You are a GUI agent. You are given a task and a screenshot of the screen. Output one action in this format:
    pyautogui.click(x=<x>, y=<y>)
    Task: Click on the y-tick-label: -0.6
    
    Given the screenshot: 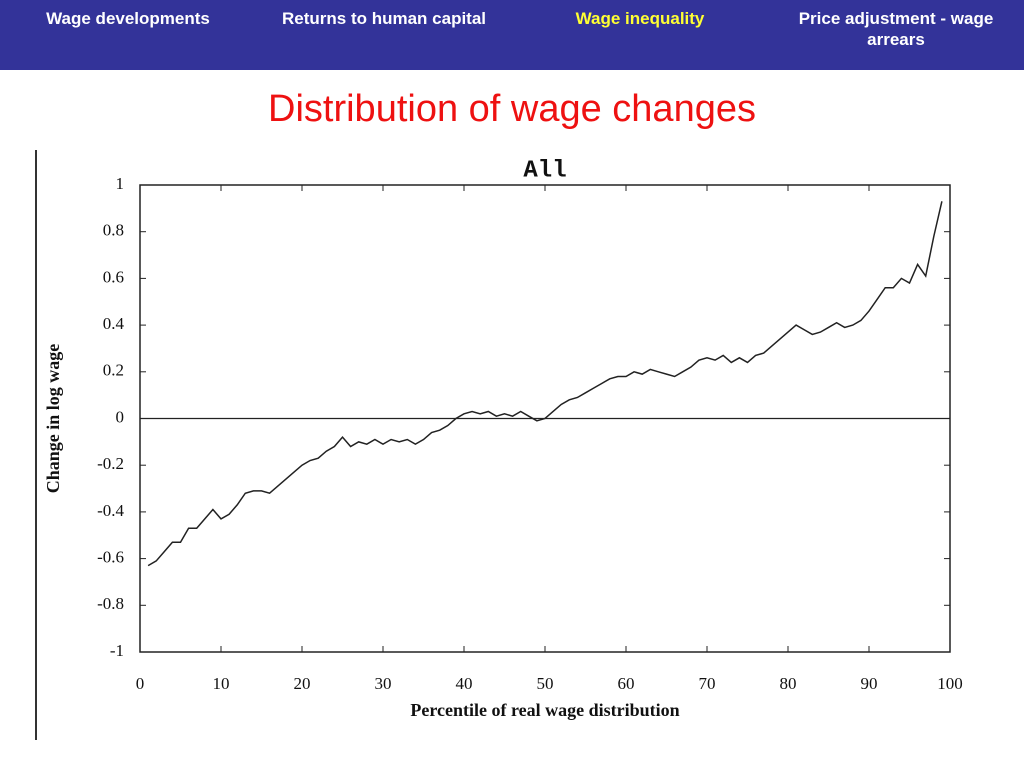 What is the action you would take?
    pyautogui.click(x=110, y=557)
    